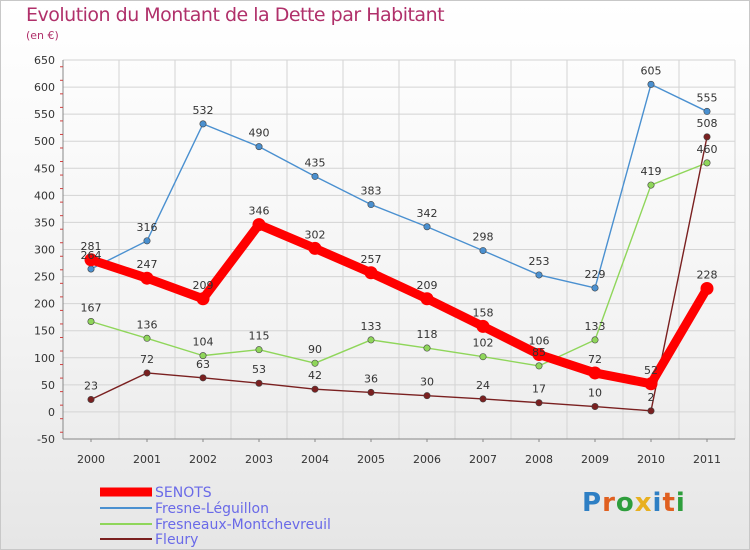 This screenshot has width=750, height=550. I want to click on y-tick-label: 250, so click(44, 277).